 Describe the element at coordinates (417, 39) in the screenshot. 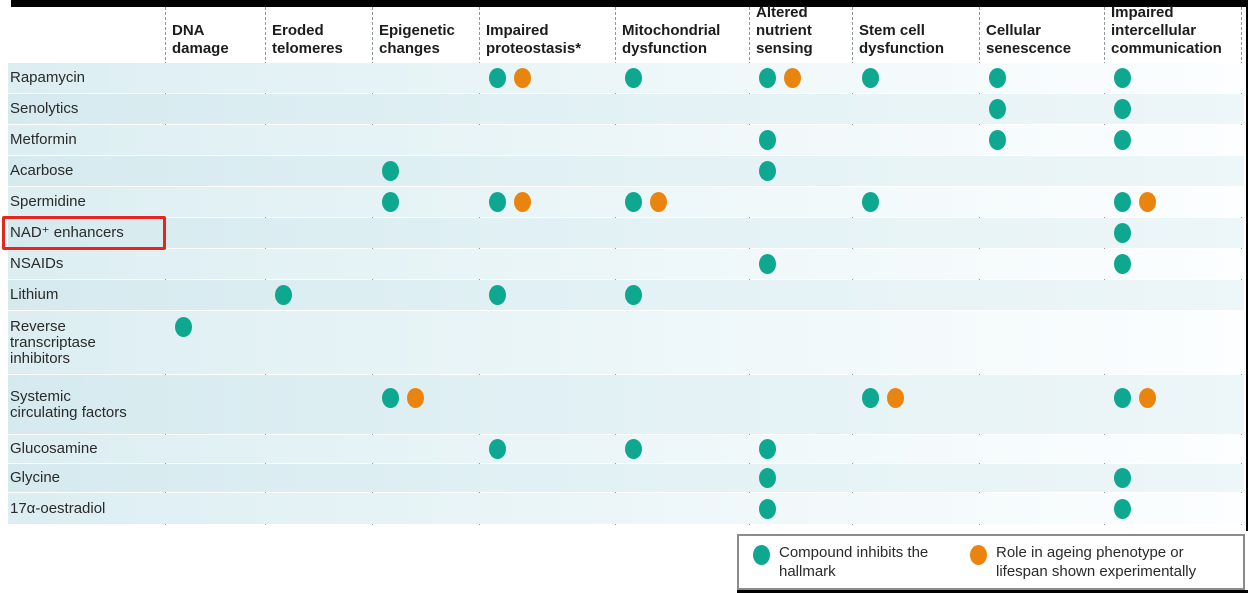

I see `column-header: Epigenetic changes` at that location.